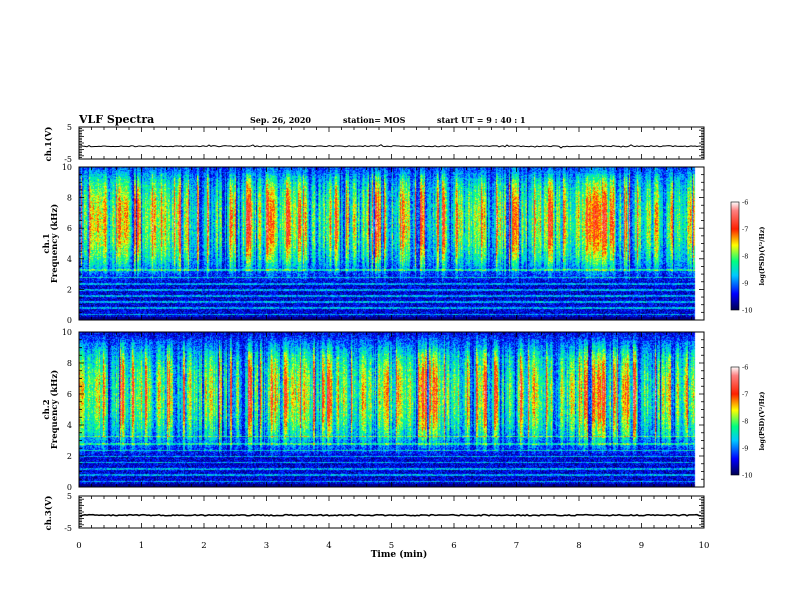 Image resolution: width=792 pixels, height=612 pixels. I want to click on x-tick-label: 4, so click(328, 546).